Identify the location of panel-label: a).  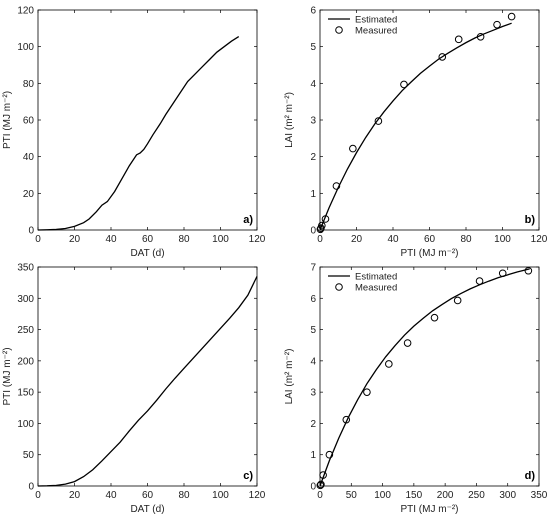
(248, 220).